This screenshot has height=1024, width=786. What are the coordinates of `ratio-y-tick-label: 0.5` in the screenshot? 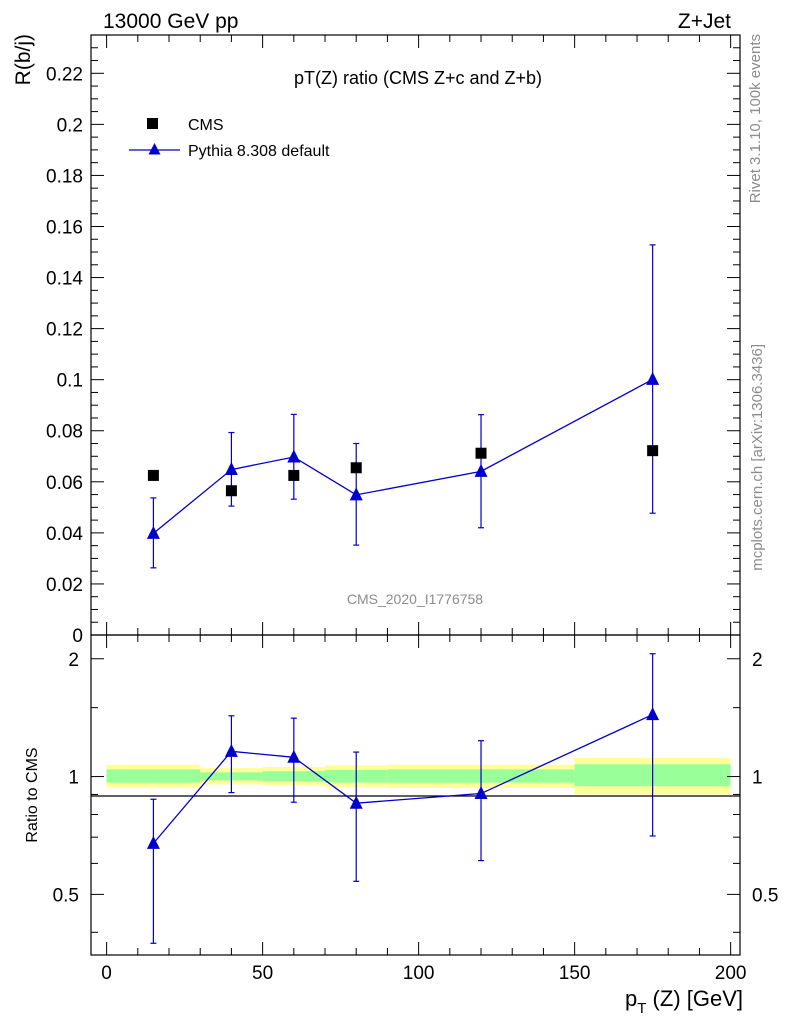 It's located at (66, 895).